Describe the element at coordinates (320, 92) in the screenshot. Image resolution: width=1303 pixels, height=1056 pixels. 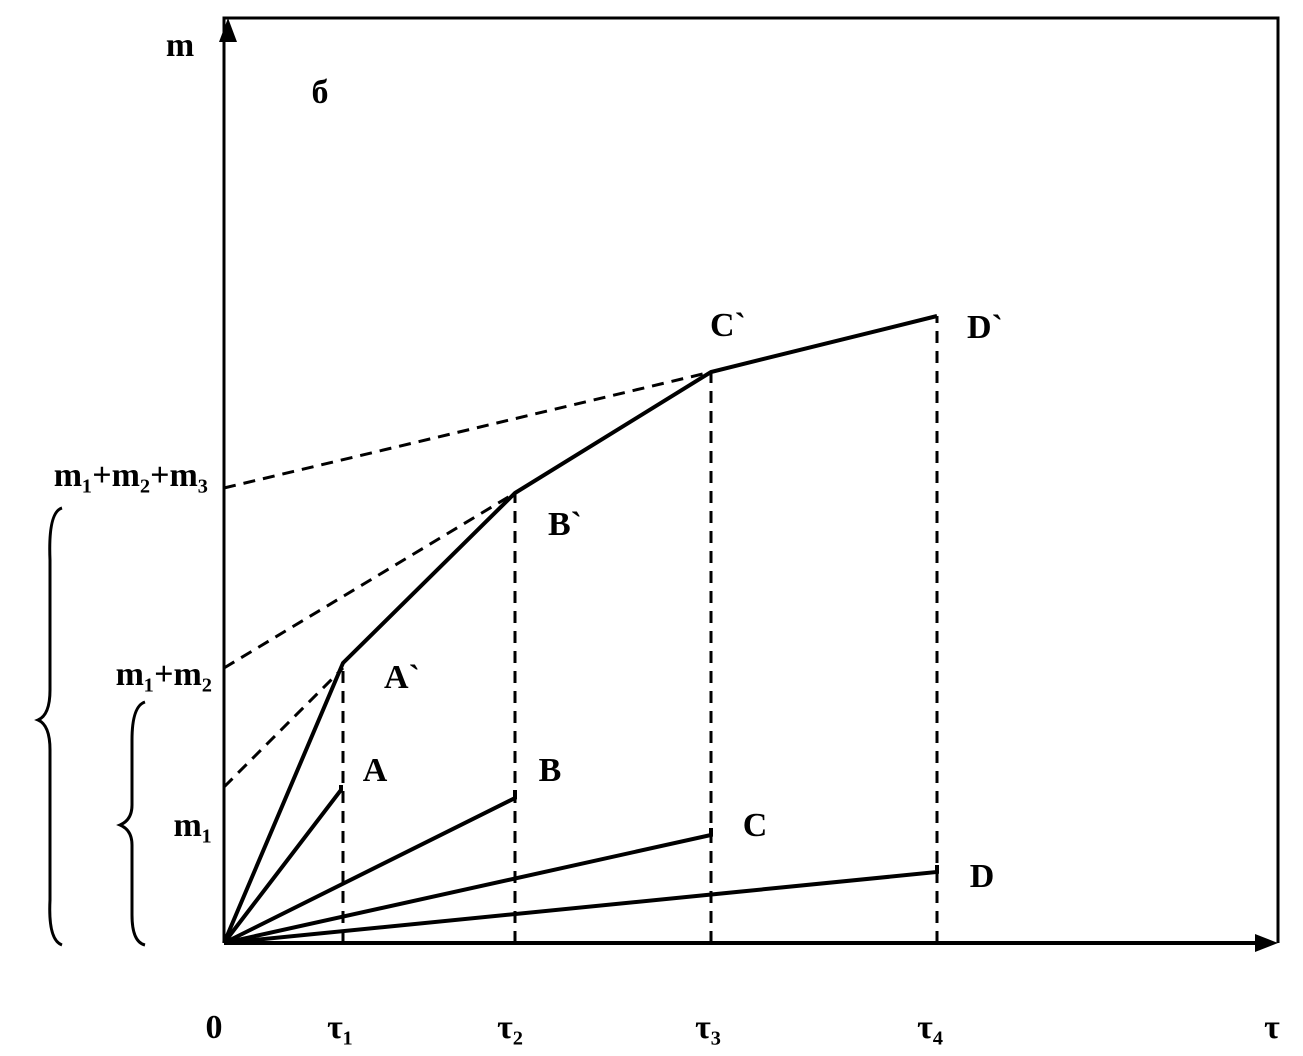
I see `panel-label: б` at that location.